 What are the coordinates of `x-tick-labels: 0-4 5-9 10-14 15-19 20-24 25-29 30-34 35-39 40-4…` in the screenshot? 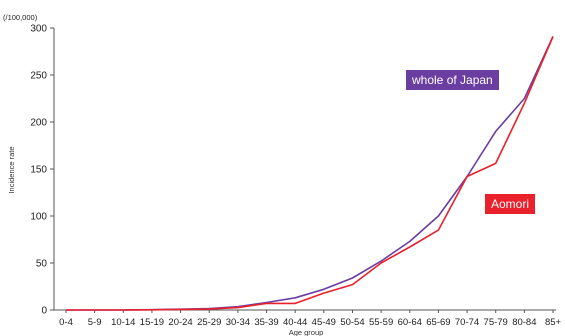 It's located at (310, 322).